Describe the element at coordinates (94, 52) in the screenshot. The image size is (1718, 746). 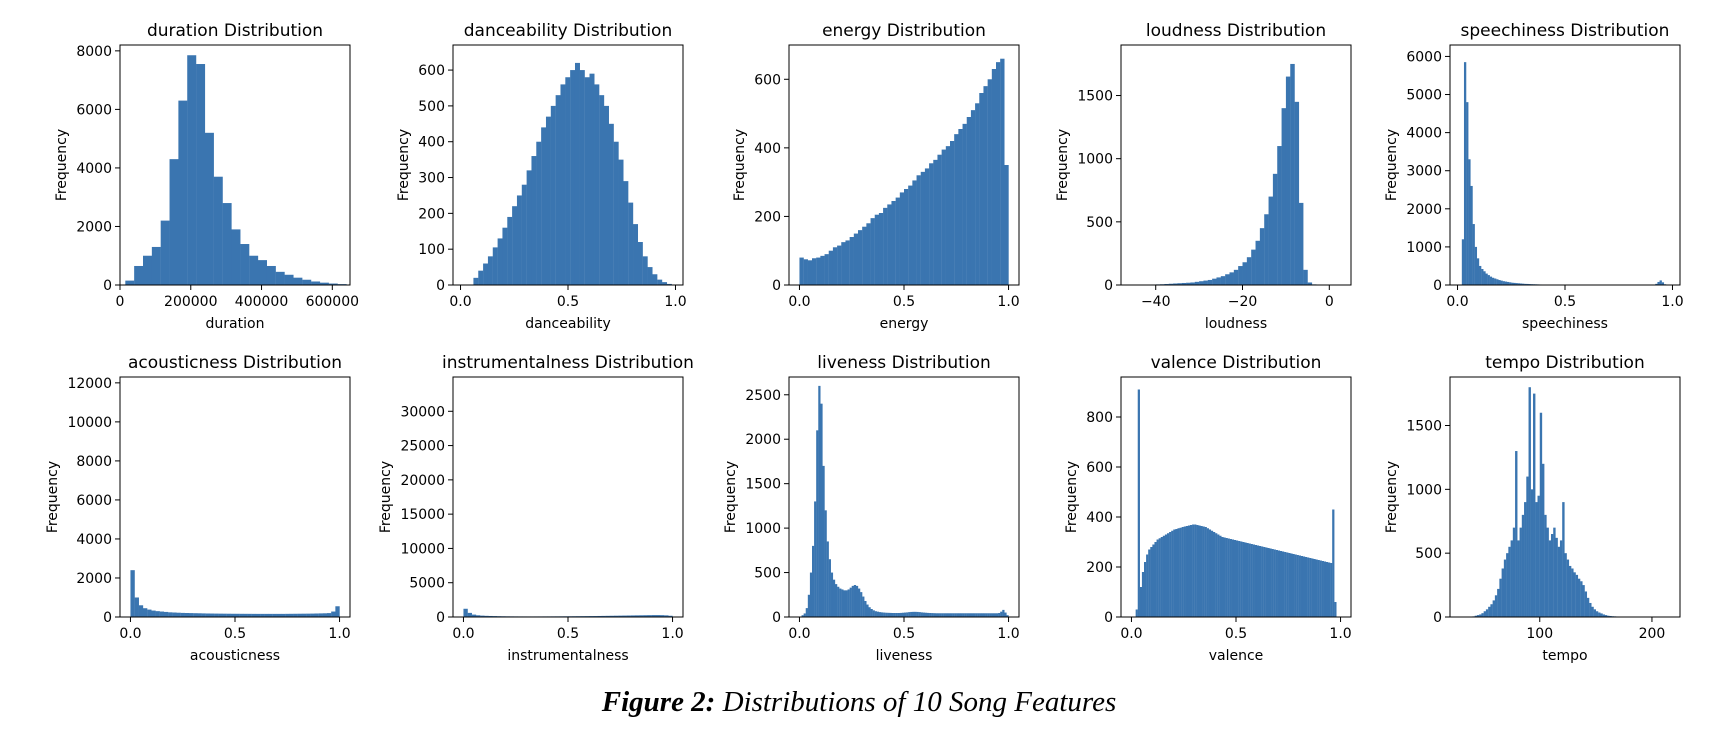
I see `y-tick-label: 8000` at that location.